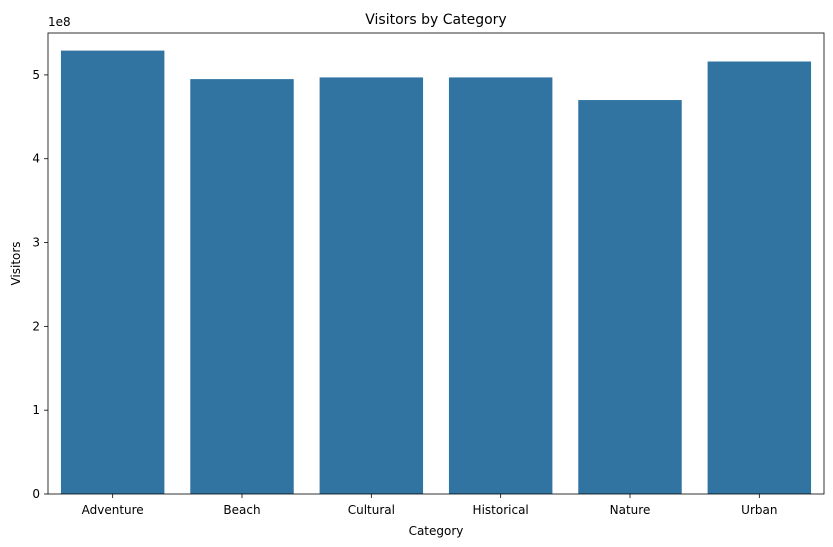 This screenshot has width=833, height=547. Describe the element at coordinates (36, 494) in the screenshot. I see `y-tick-label: 0` at that location.